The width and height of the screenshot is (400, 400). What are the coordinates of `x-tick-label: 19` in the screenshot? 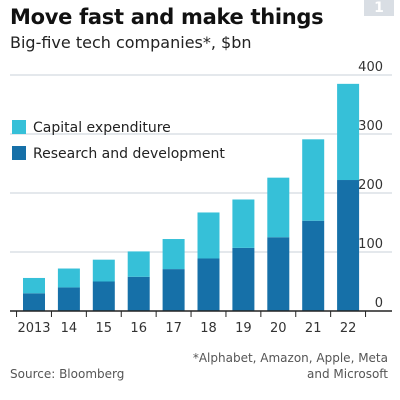 It's located at (243, 328).